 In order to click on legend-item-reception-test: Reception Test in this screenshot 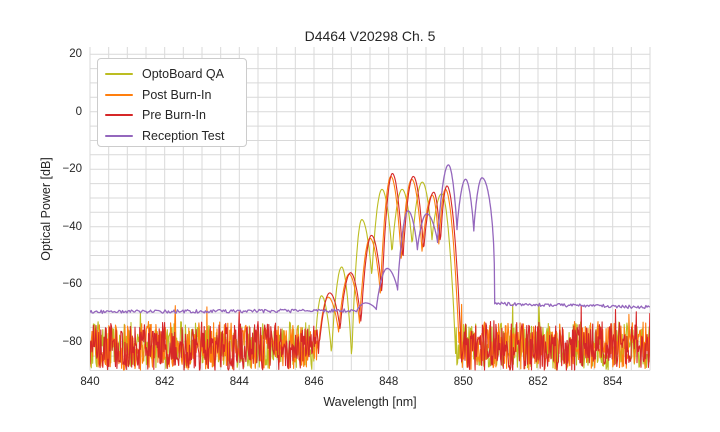, I will do `click(175, 136)`.